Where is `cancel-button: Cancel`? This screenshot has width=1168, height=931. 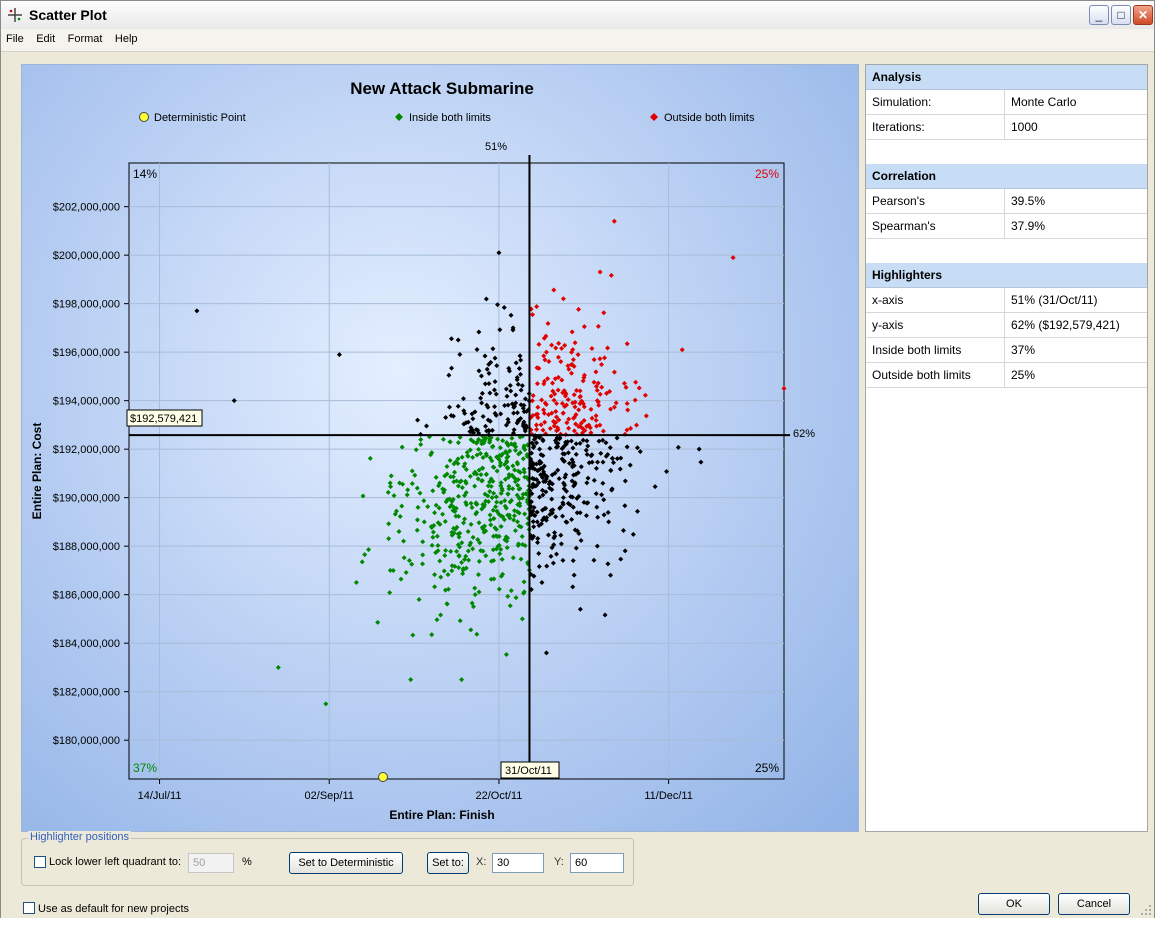 cancel-button: Cancel is located at coordinates (1094, 904).